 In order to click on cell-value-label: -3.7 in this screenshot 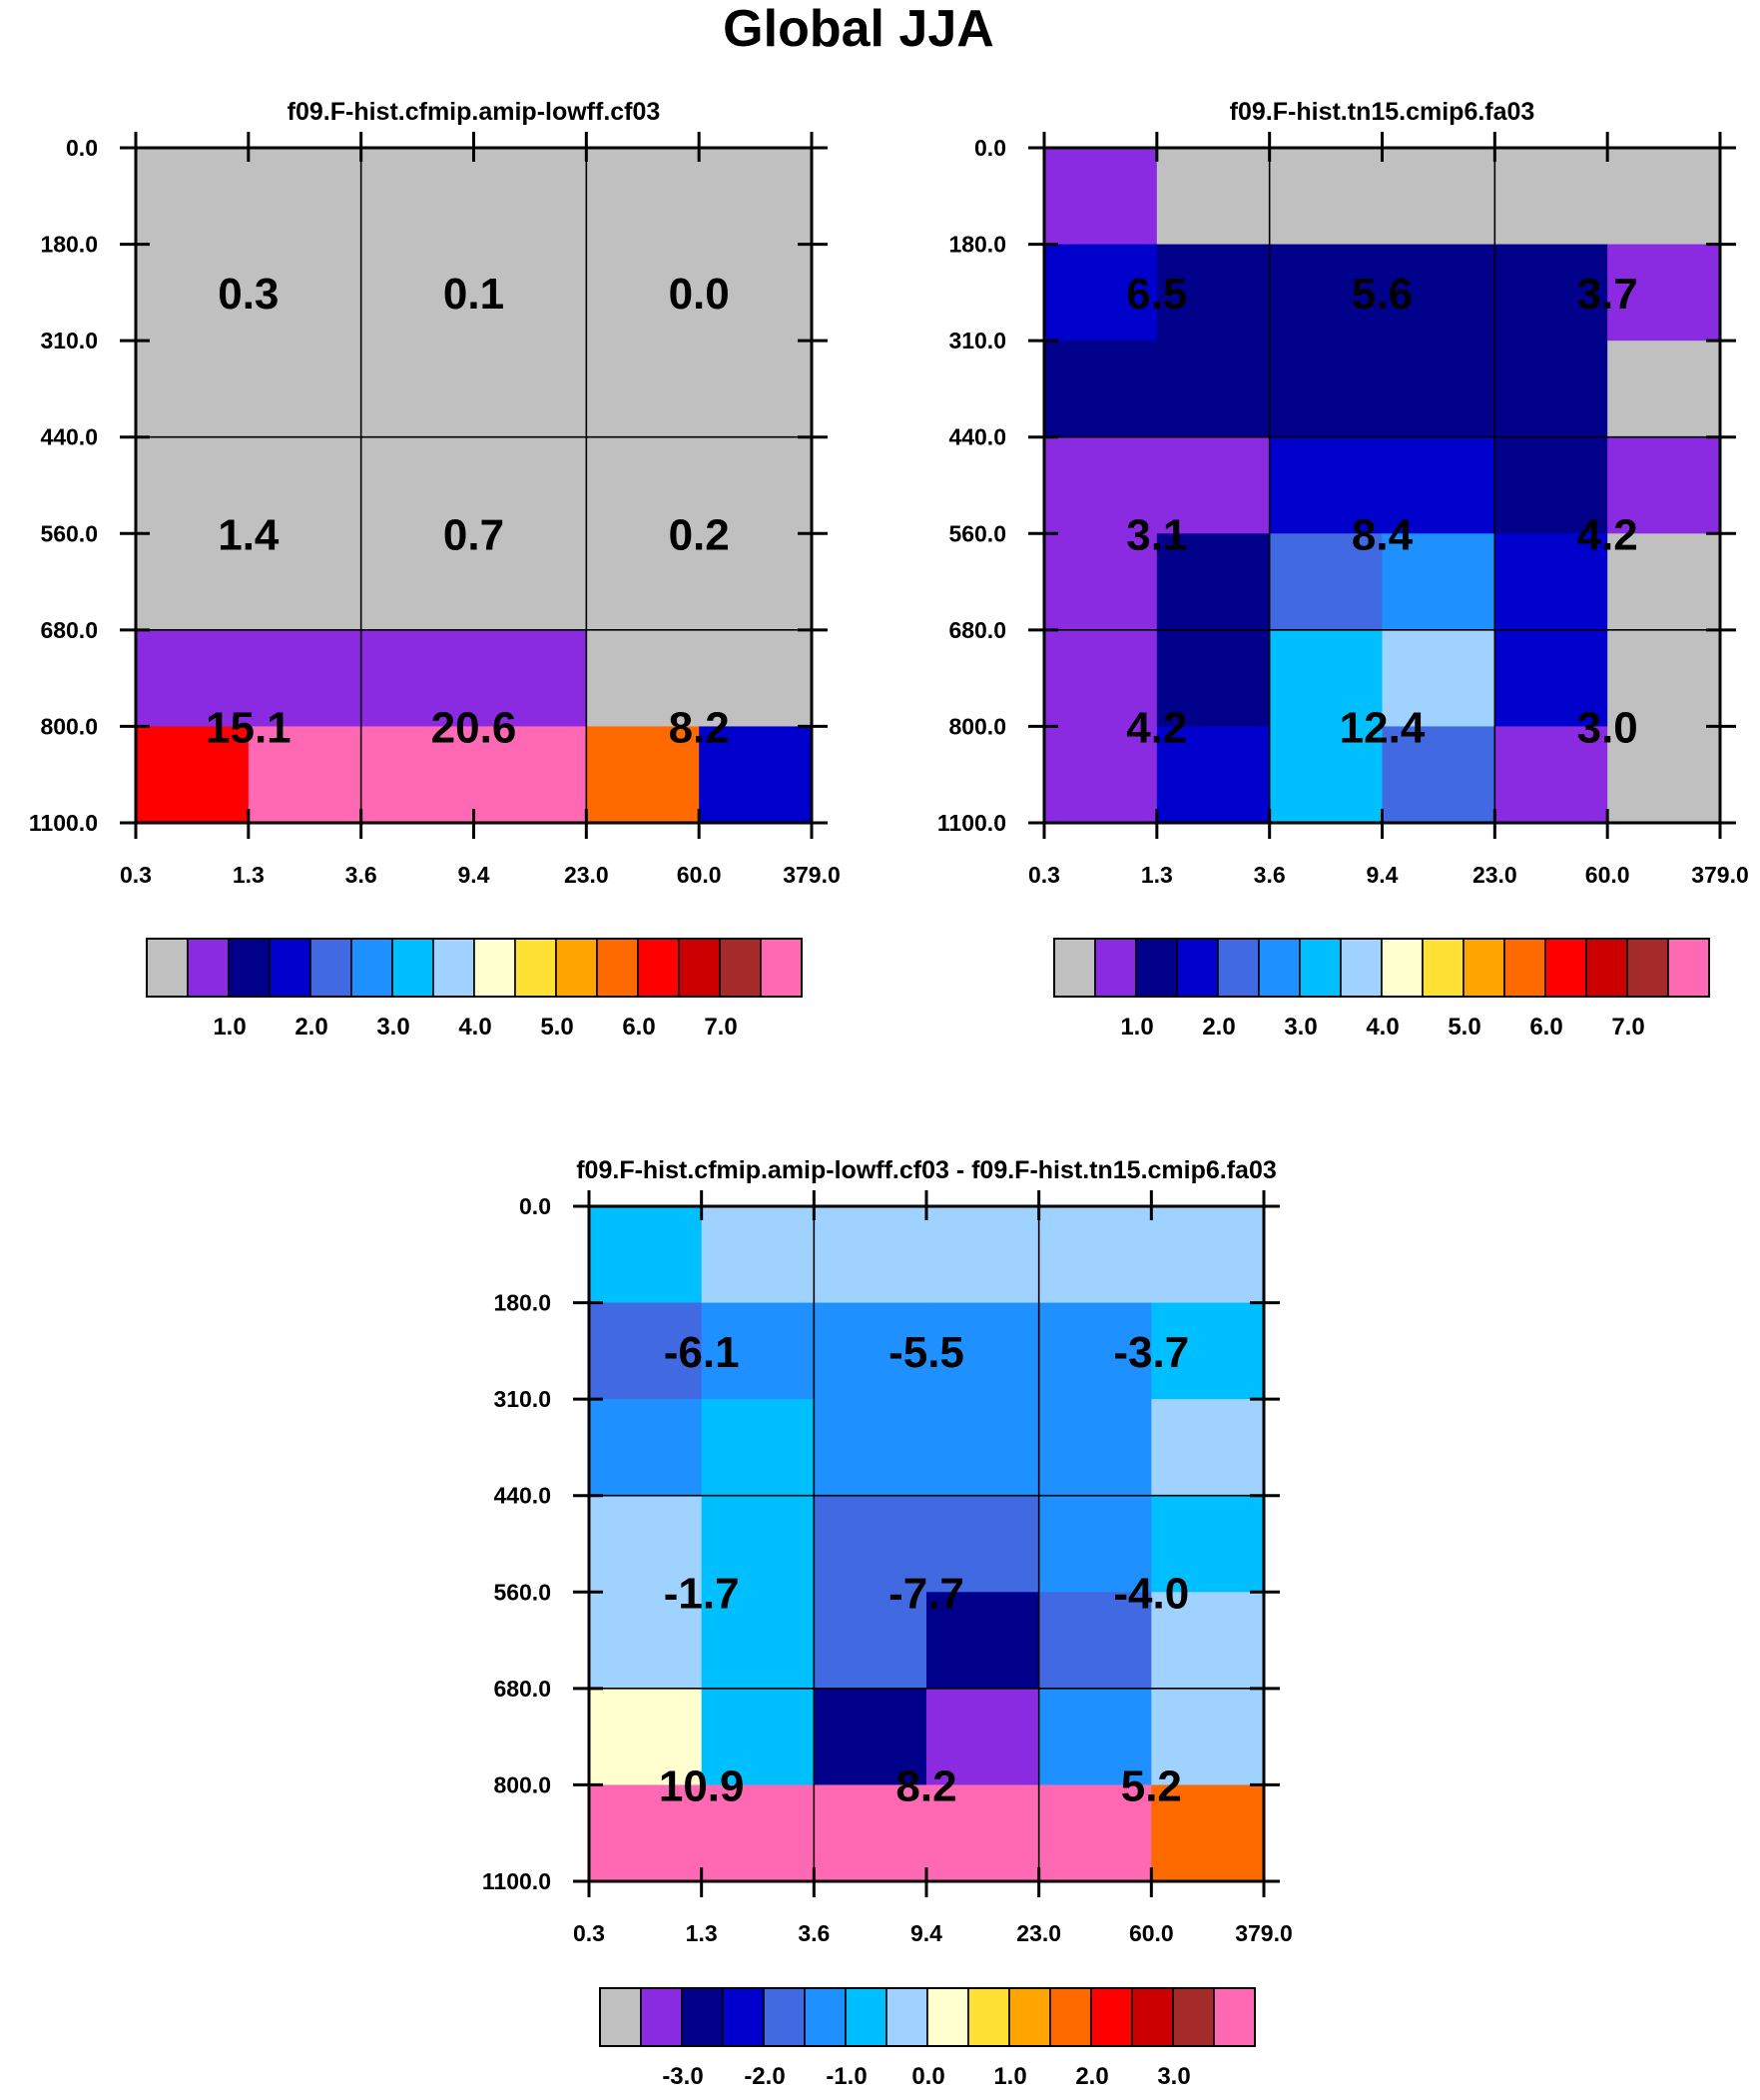, I will do `click(1151, 1352)`.